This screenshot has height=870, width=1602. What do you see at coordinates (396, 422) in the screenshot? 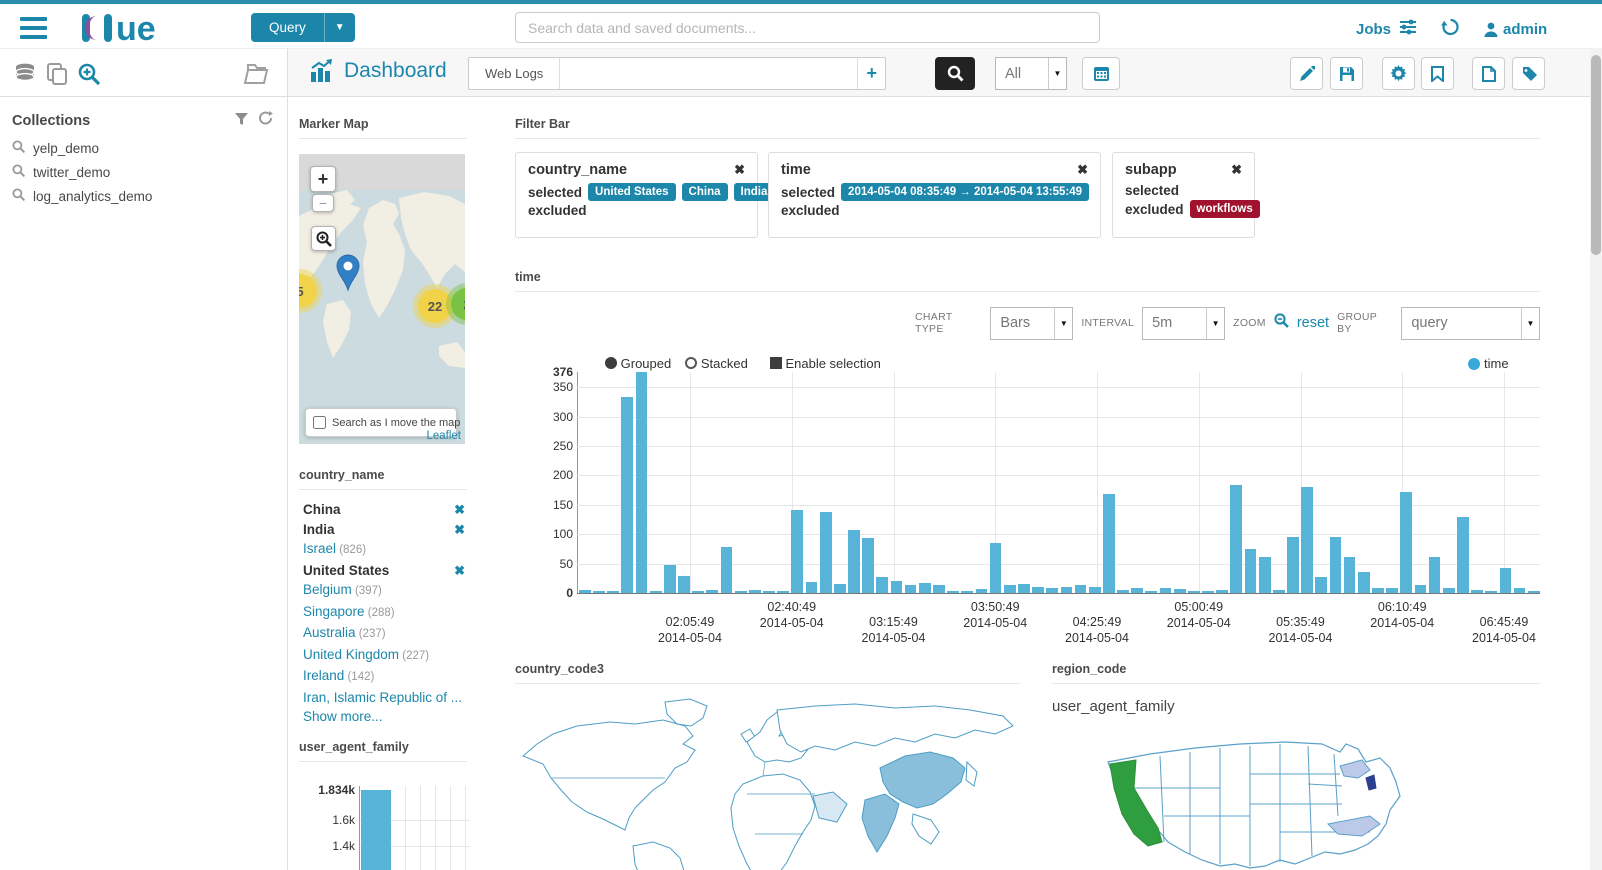
I see `search-as-move-label: Search as I move the map` at bounding box center [396, 422].